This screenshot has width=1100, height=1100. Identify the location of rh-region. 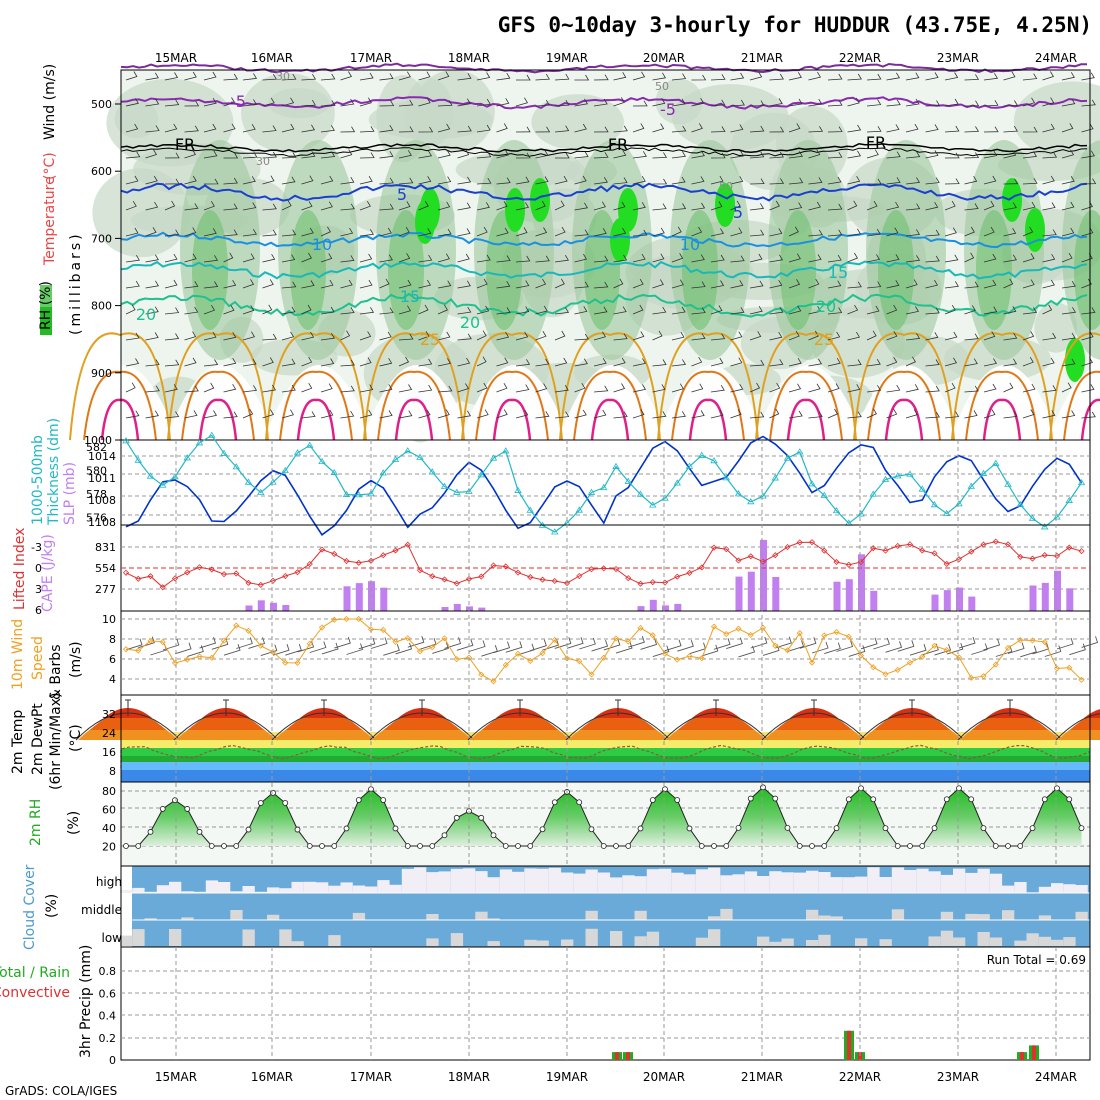
(577, 122).